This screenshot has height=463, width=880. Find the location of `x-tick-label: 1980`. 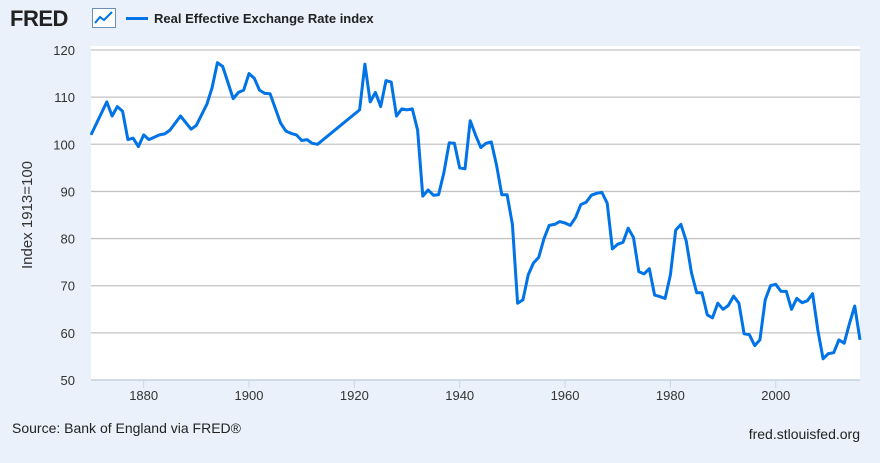

x-tick-label: 1980 is located at coordinates (670, 395).